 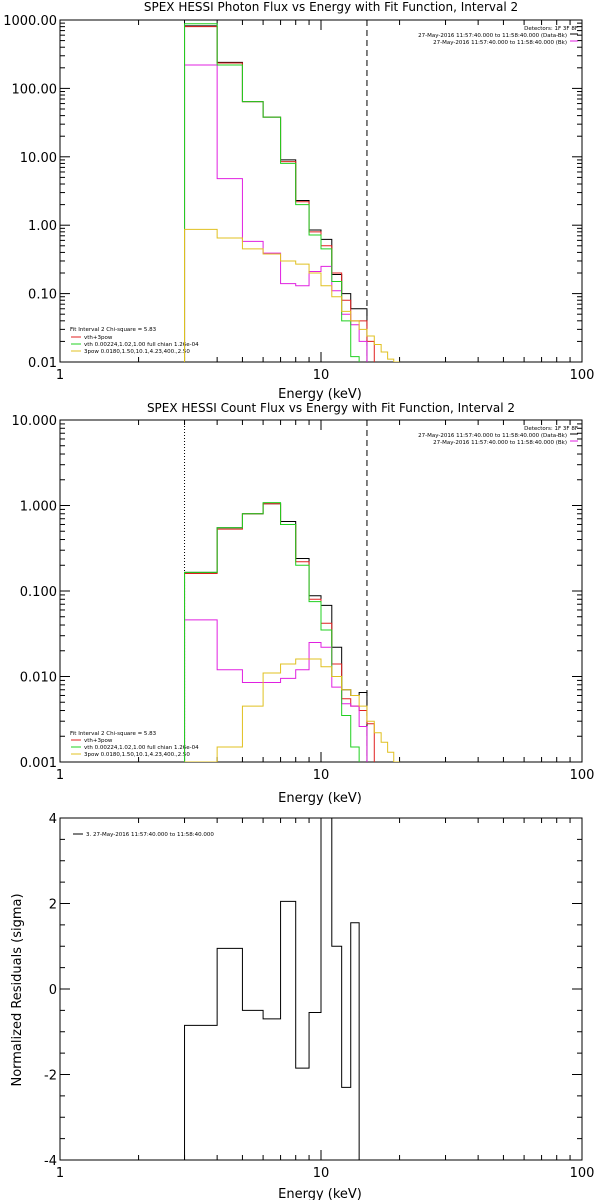 I want to click on y-tick-label: 10.000, so click(x=35, y=421).